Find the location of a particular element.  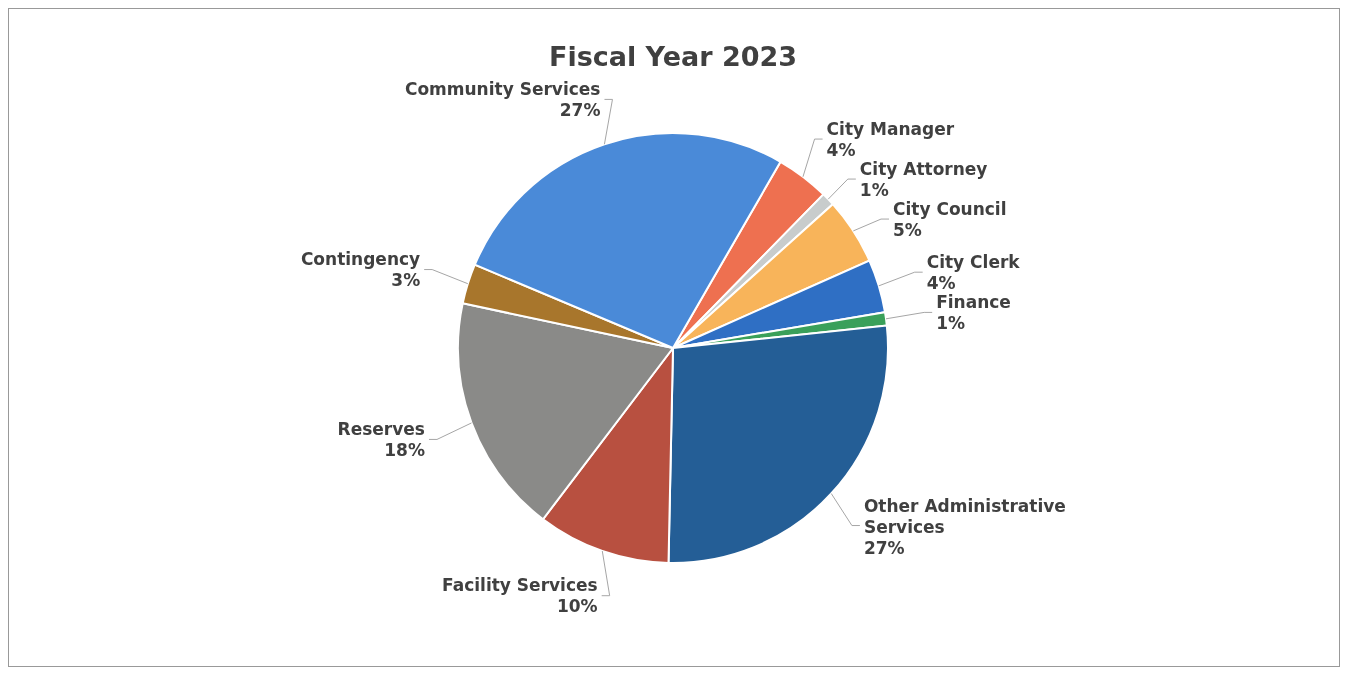

slice-label: Finance is located at coordinates (973, 301).